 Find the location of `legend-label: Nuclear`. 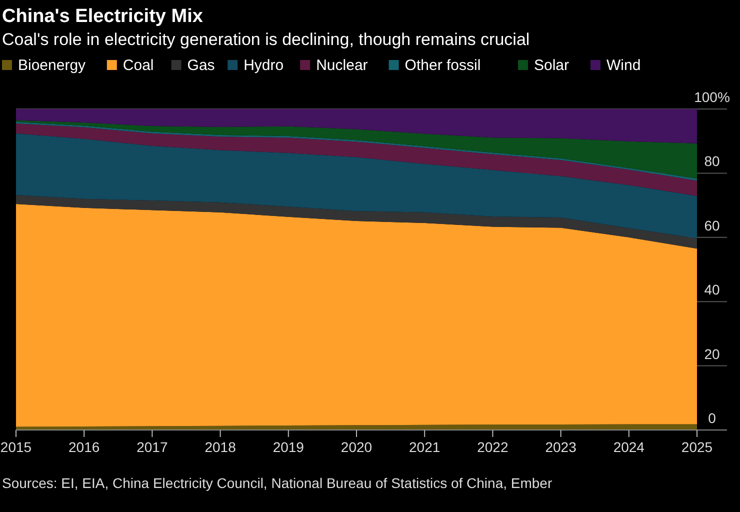

legend-label: Nuclear is located at coordinates (342, 65).